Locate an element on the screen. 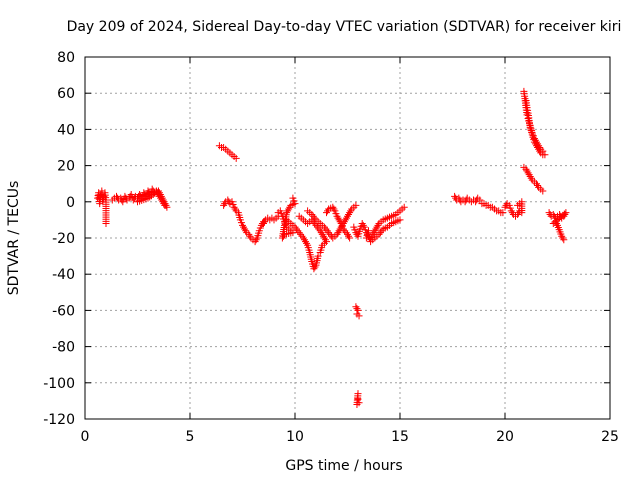 This screenshot has width=640, height=480. y-tick-label: 60 is located at coordinates (66, 94).